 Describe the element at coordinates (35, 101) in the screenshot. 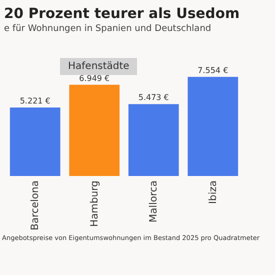

I see `data-label: 5.221 €` at that location.